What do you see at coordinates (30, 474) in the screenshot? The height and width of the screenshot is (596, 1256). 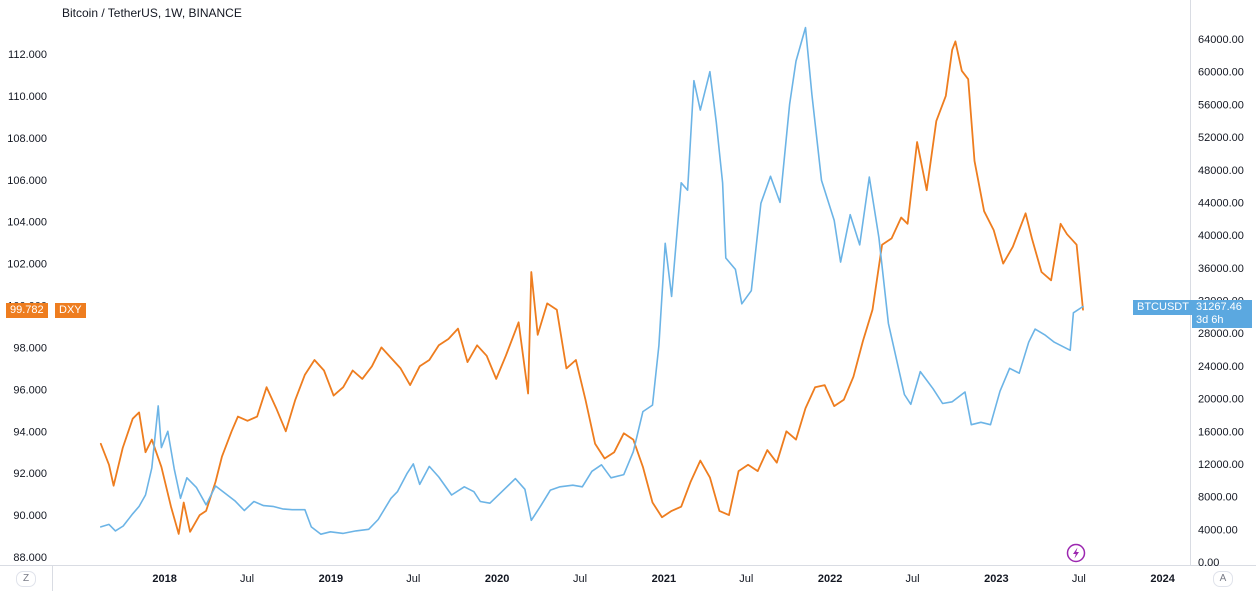 I see `left-tick-label: 92.000` at bounding box center [30, 474].